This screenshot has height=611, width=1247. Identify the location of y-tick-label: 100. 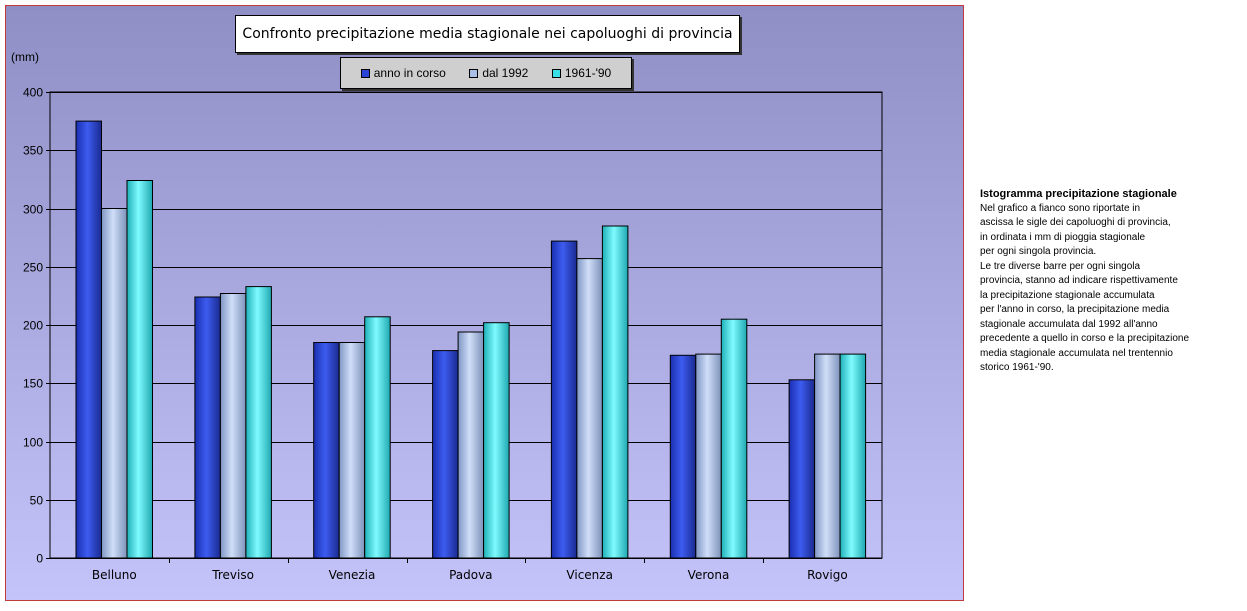
(33, 443).